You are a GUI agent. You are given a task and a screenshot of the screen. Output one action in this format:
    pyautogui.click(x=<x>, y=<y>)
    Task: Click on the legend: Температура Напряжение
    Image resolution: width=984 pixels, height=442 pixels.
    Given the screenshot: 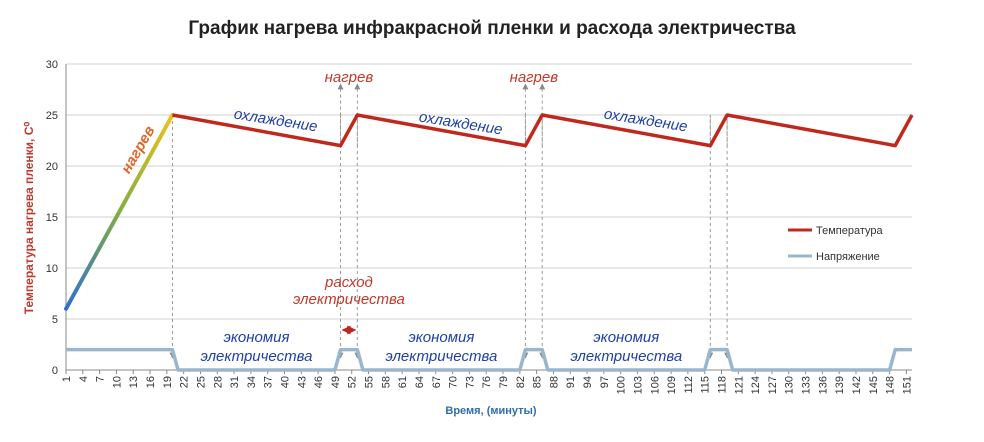 What is the action you would take?
    pyautogui.click(x=836, y=244)
    